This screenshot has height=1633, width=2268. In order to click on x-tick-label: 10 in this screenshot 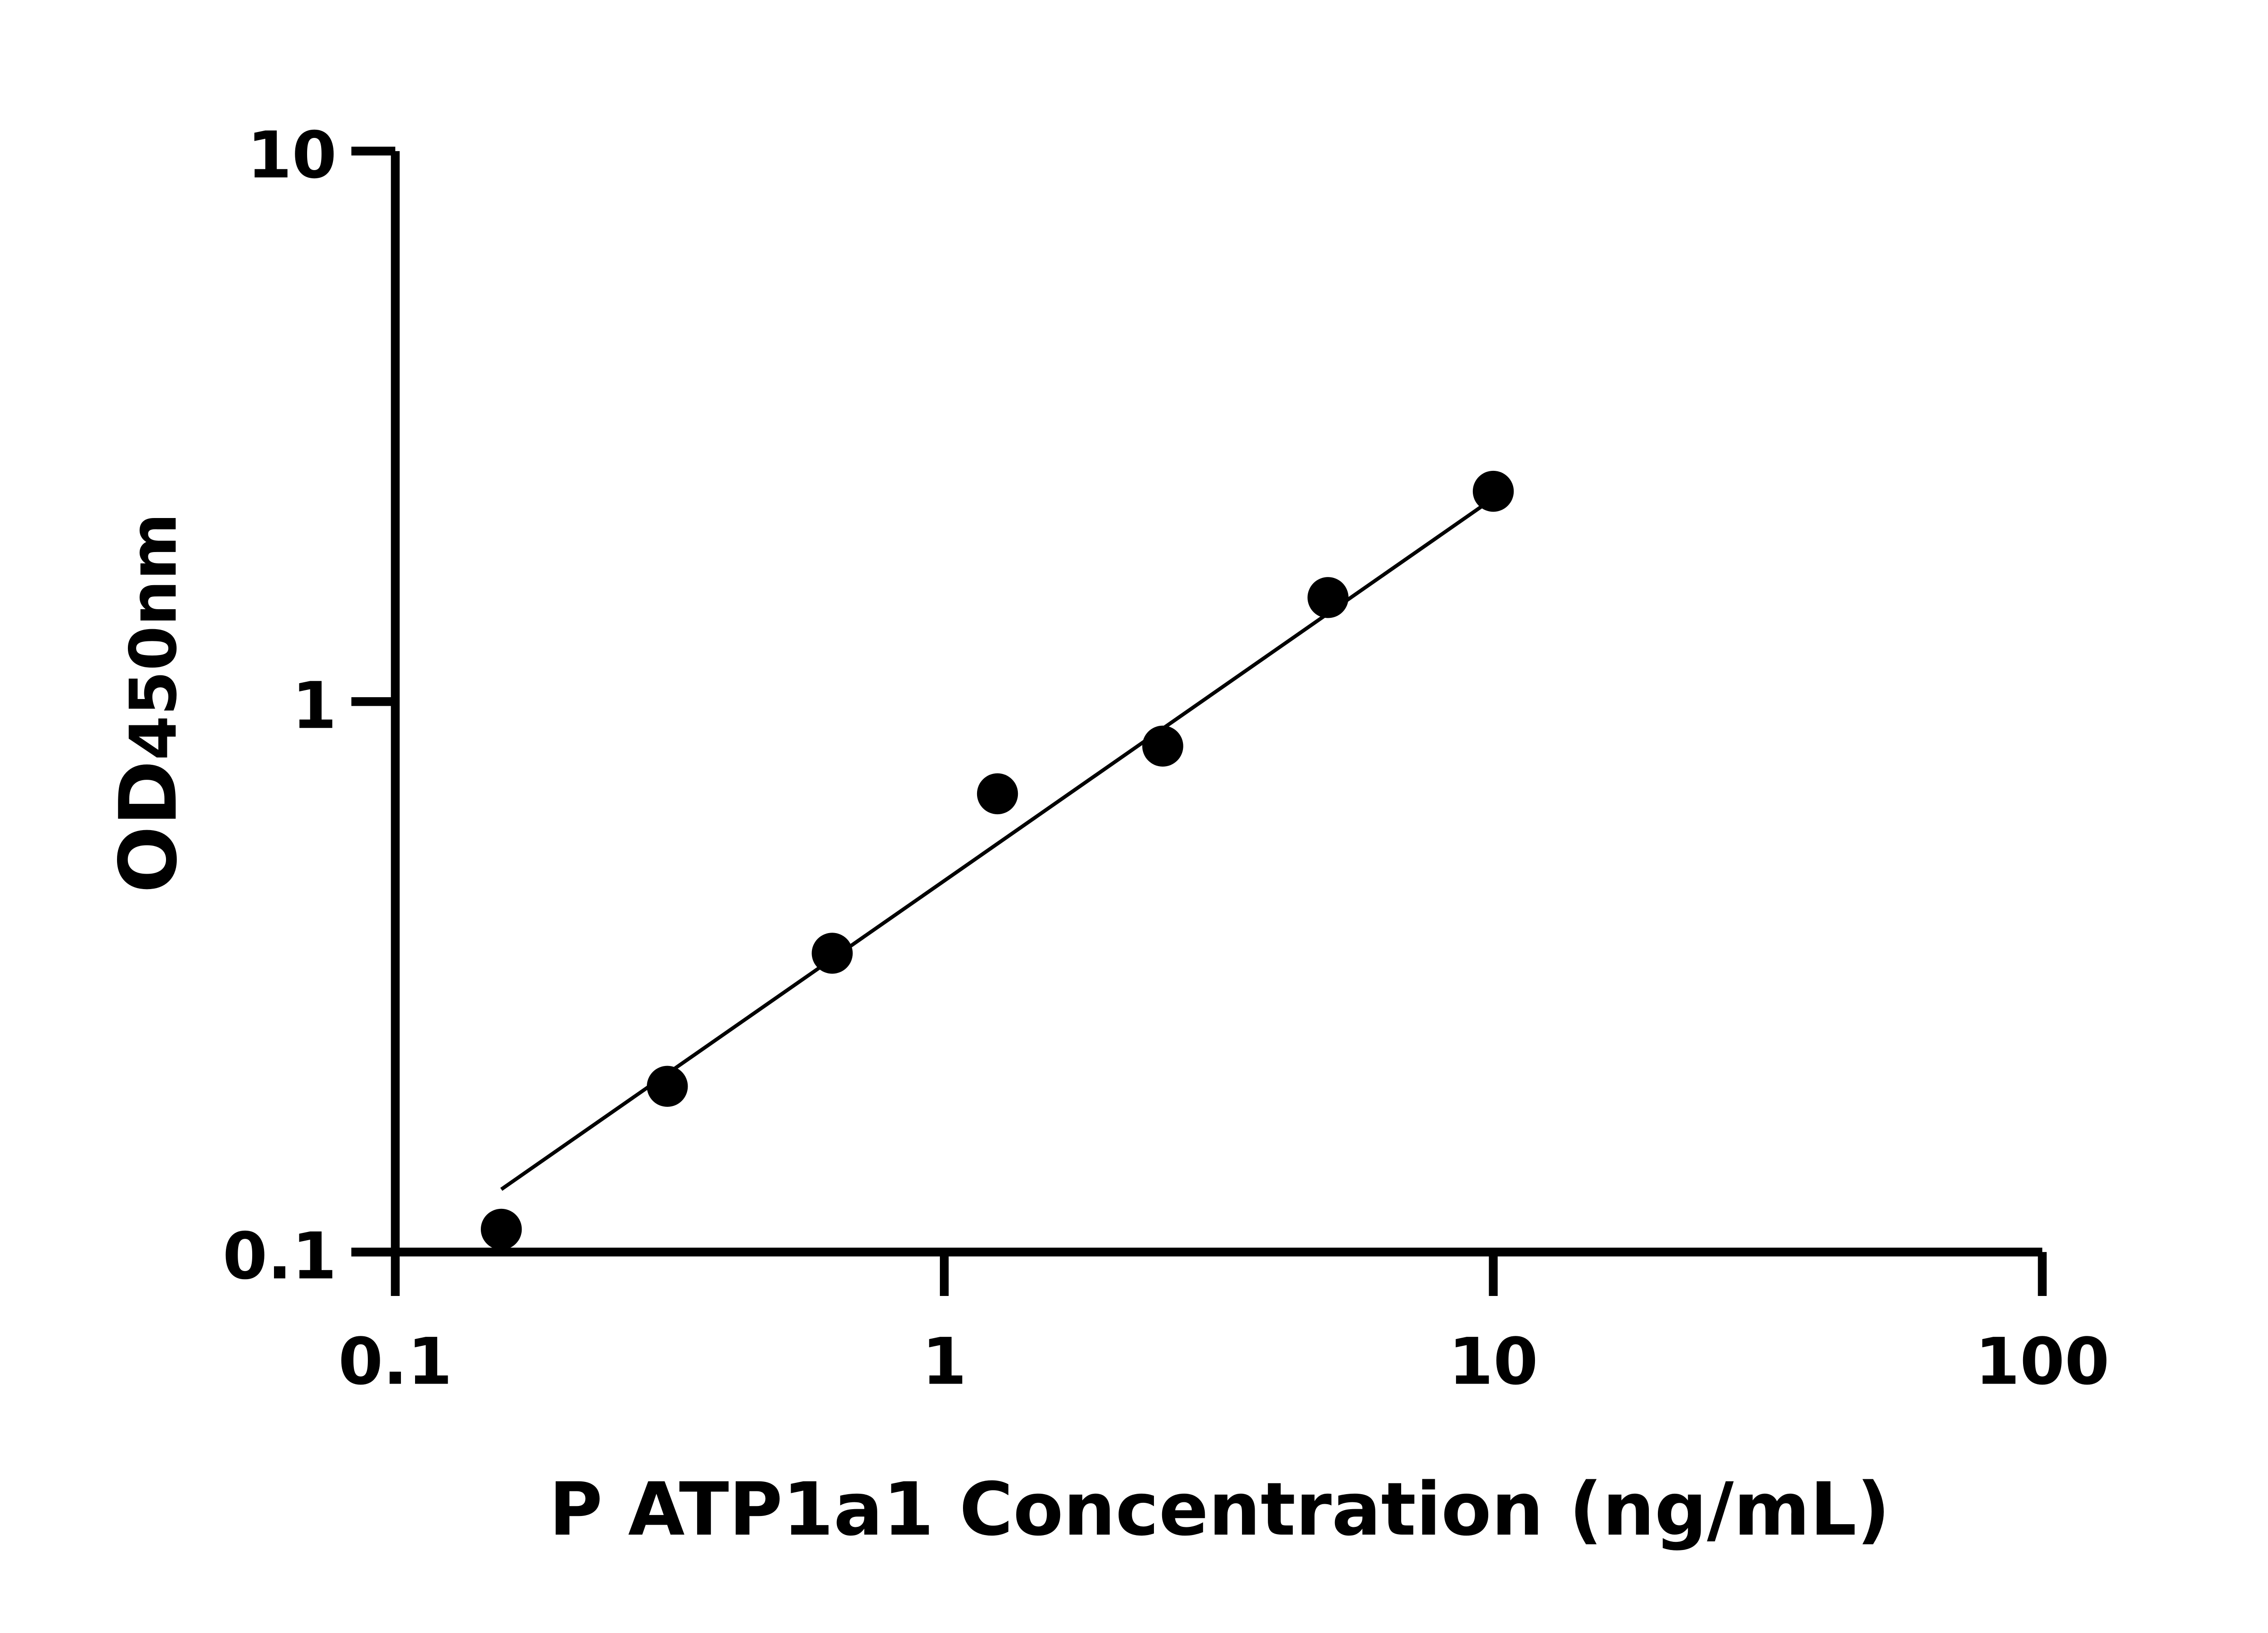, I will do `click(1493, 1362)`.